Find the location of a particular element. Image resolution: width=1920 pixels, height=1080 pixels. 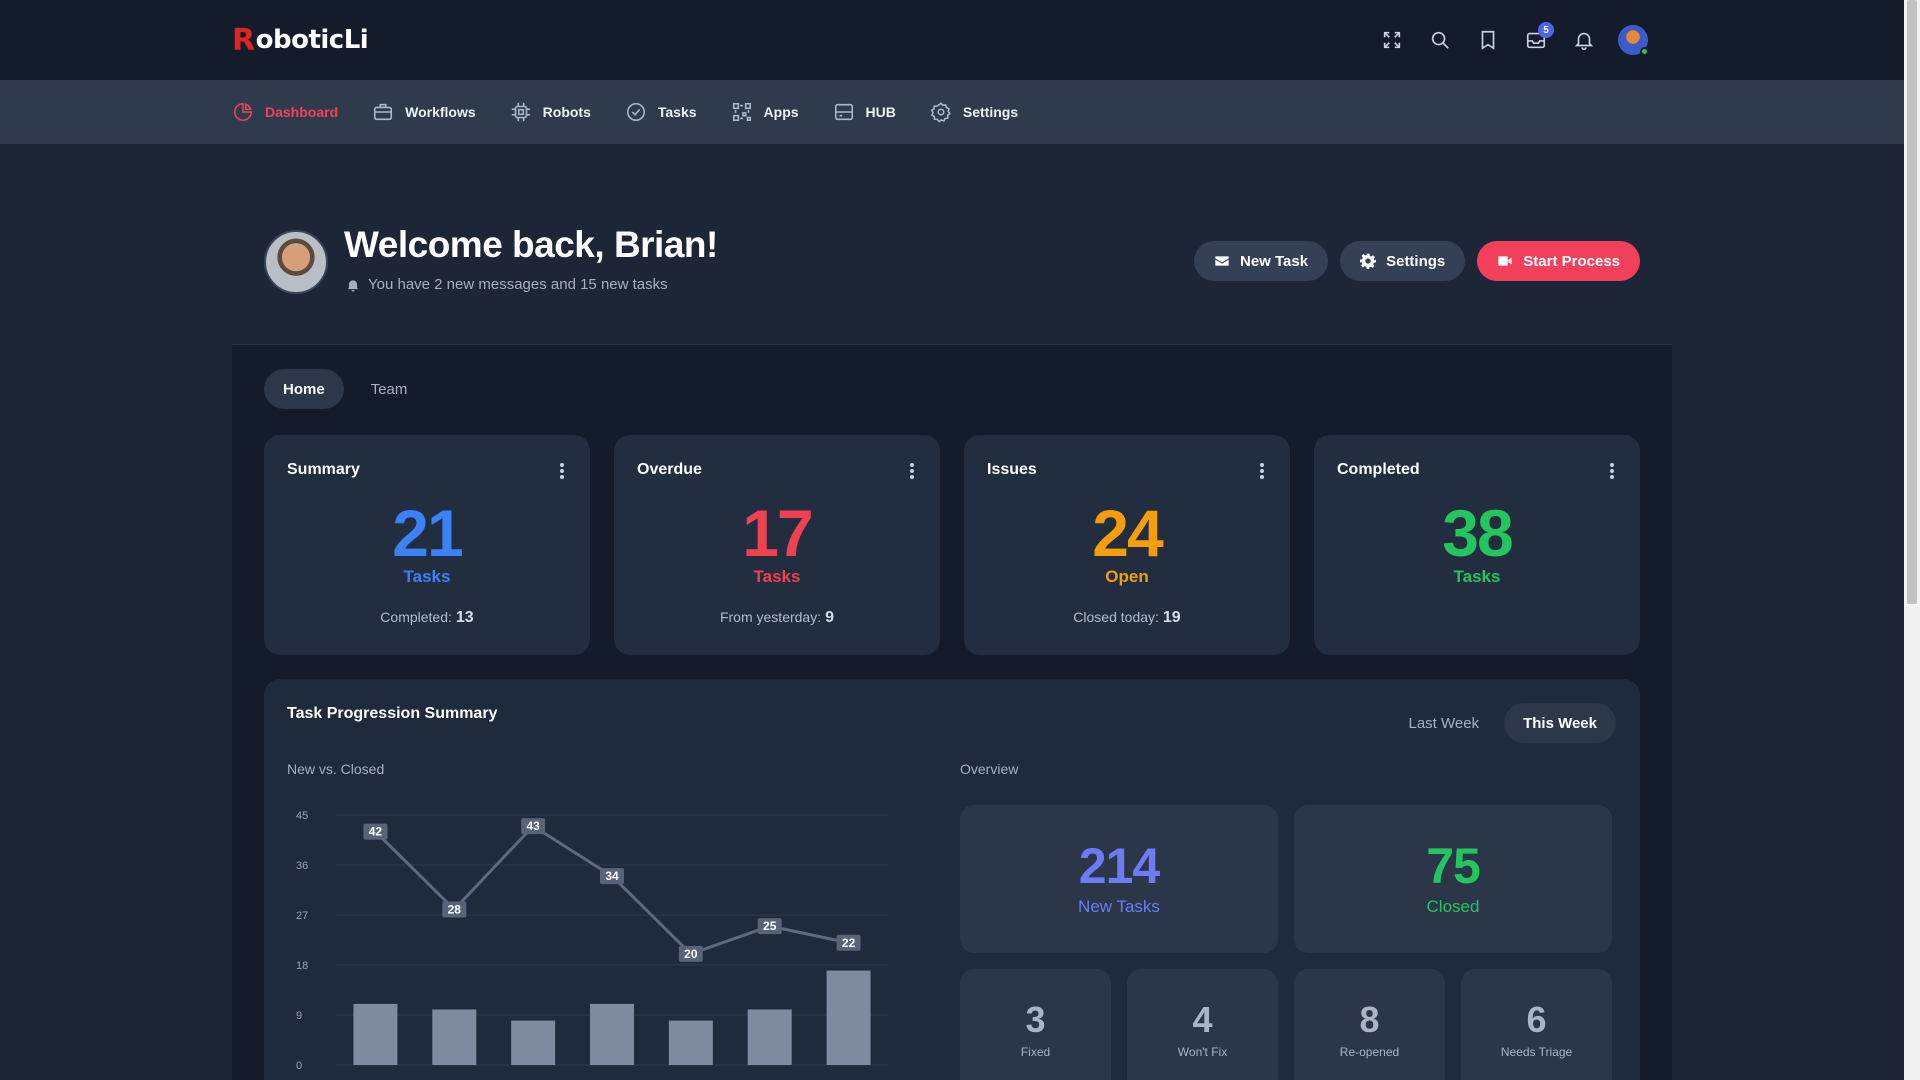

page-scrollbar is located at coordinates (1912, 540).